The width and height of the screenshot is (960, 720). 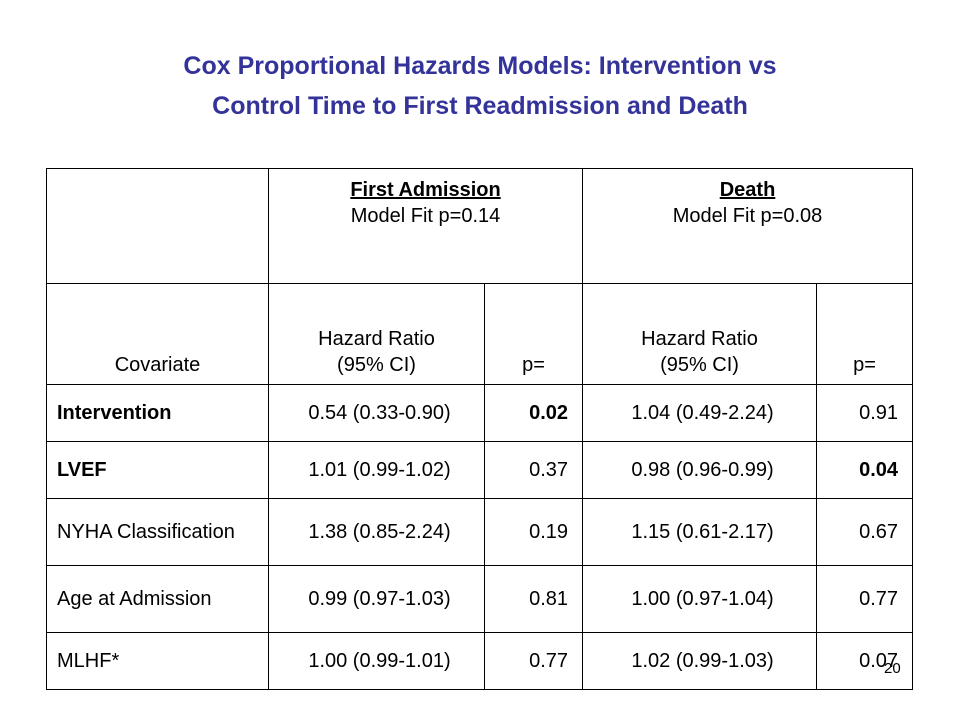 What do you see at coordinates (376, 532) in the screenshot?
I see `hr-cell-first-admission: 1.38 (0.85-2.24)` at bounding box center [376, 532].